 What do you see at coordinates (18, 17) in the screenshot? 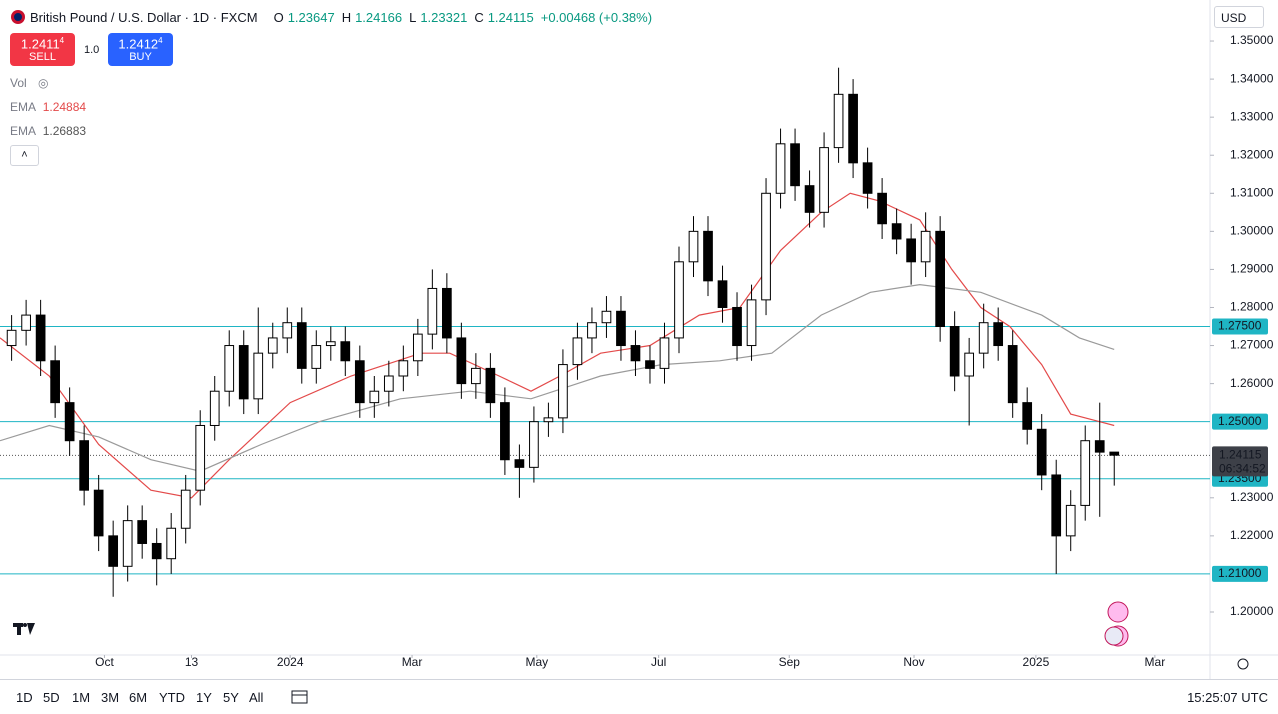
I see `symbol-icon` at bounding box center [18, 17].